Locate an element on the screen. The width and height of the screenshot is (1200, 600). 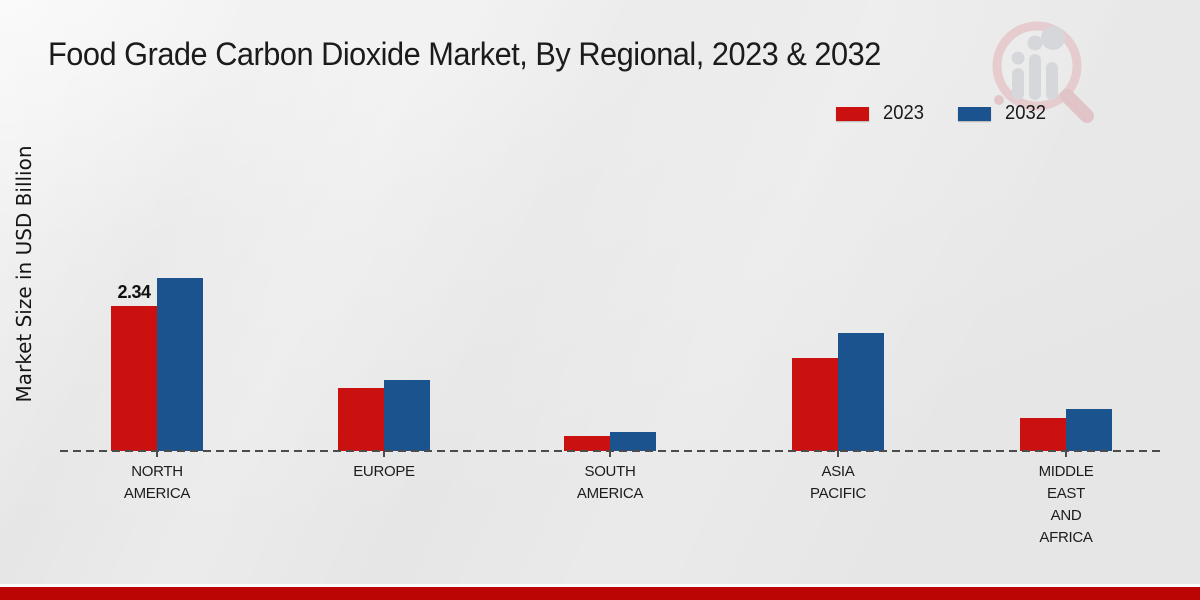
bar-2032-middle-east-and-africa is located at coordinates (1089, 430).